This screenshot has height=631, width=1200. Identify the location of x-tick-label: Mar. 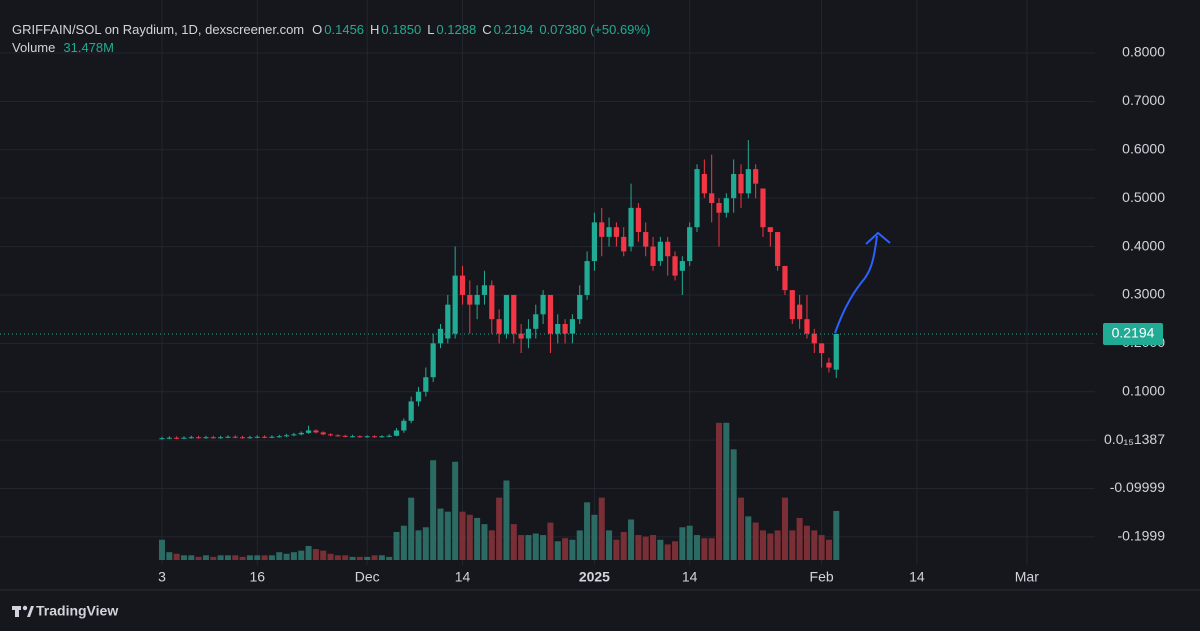
(1027, 577).